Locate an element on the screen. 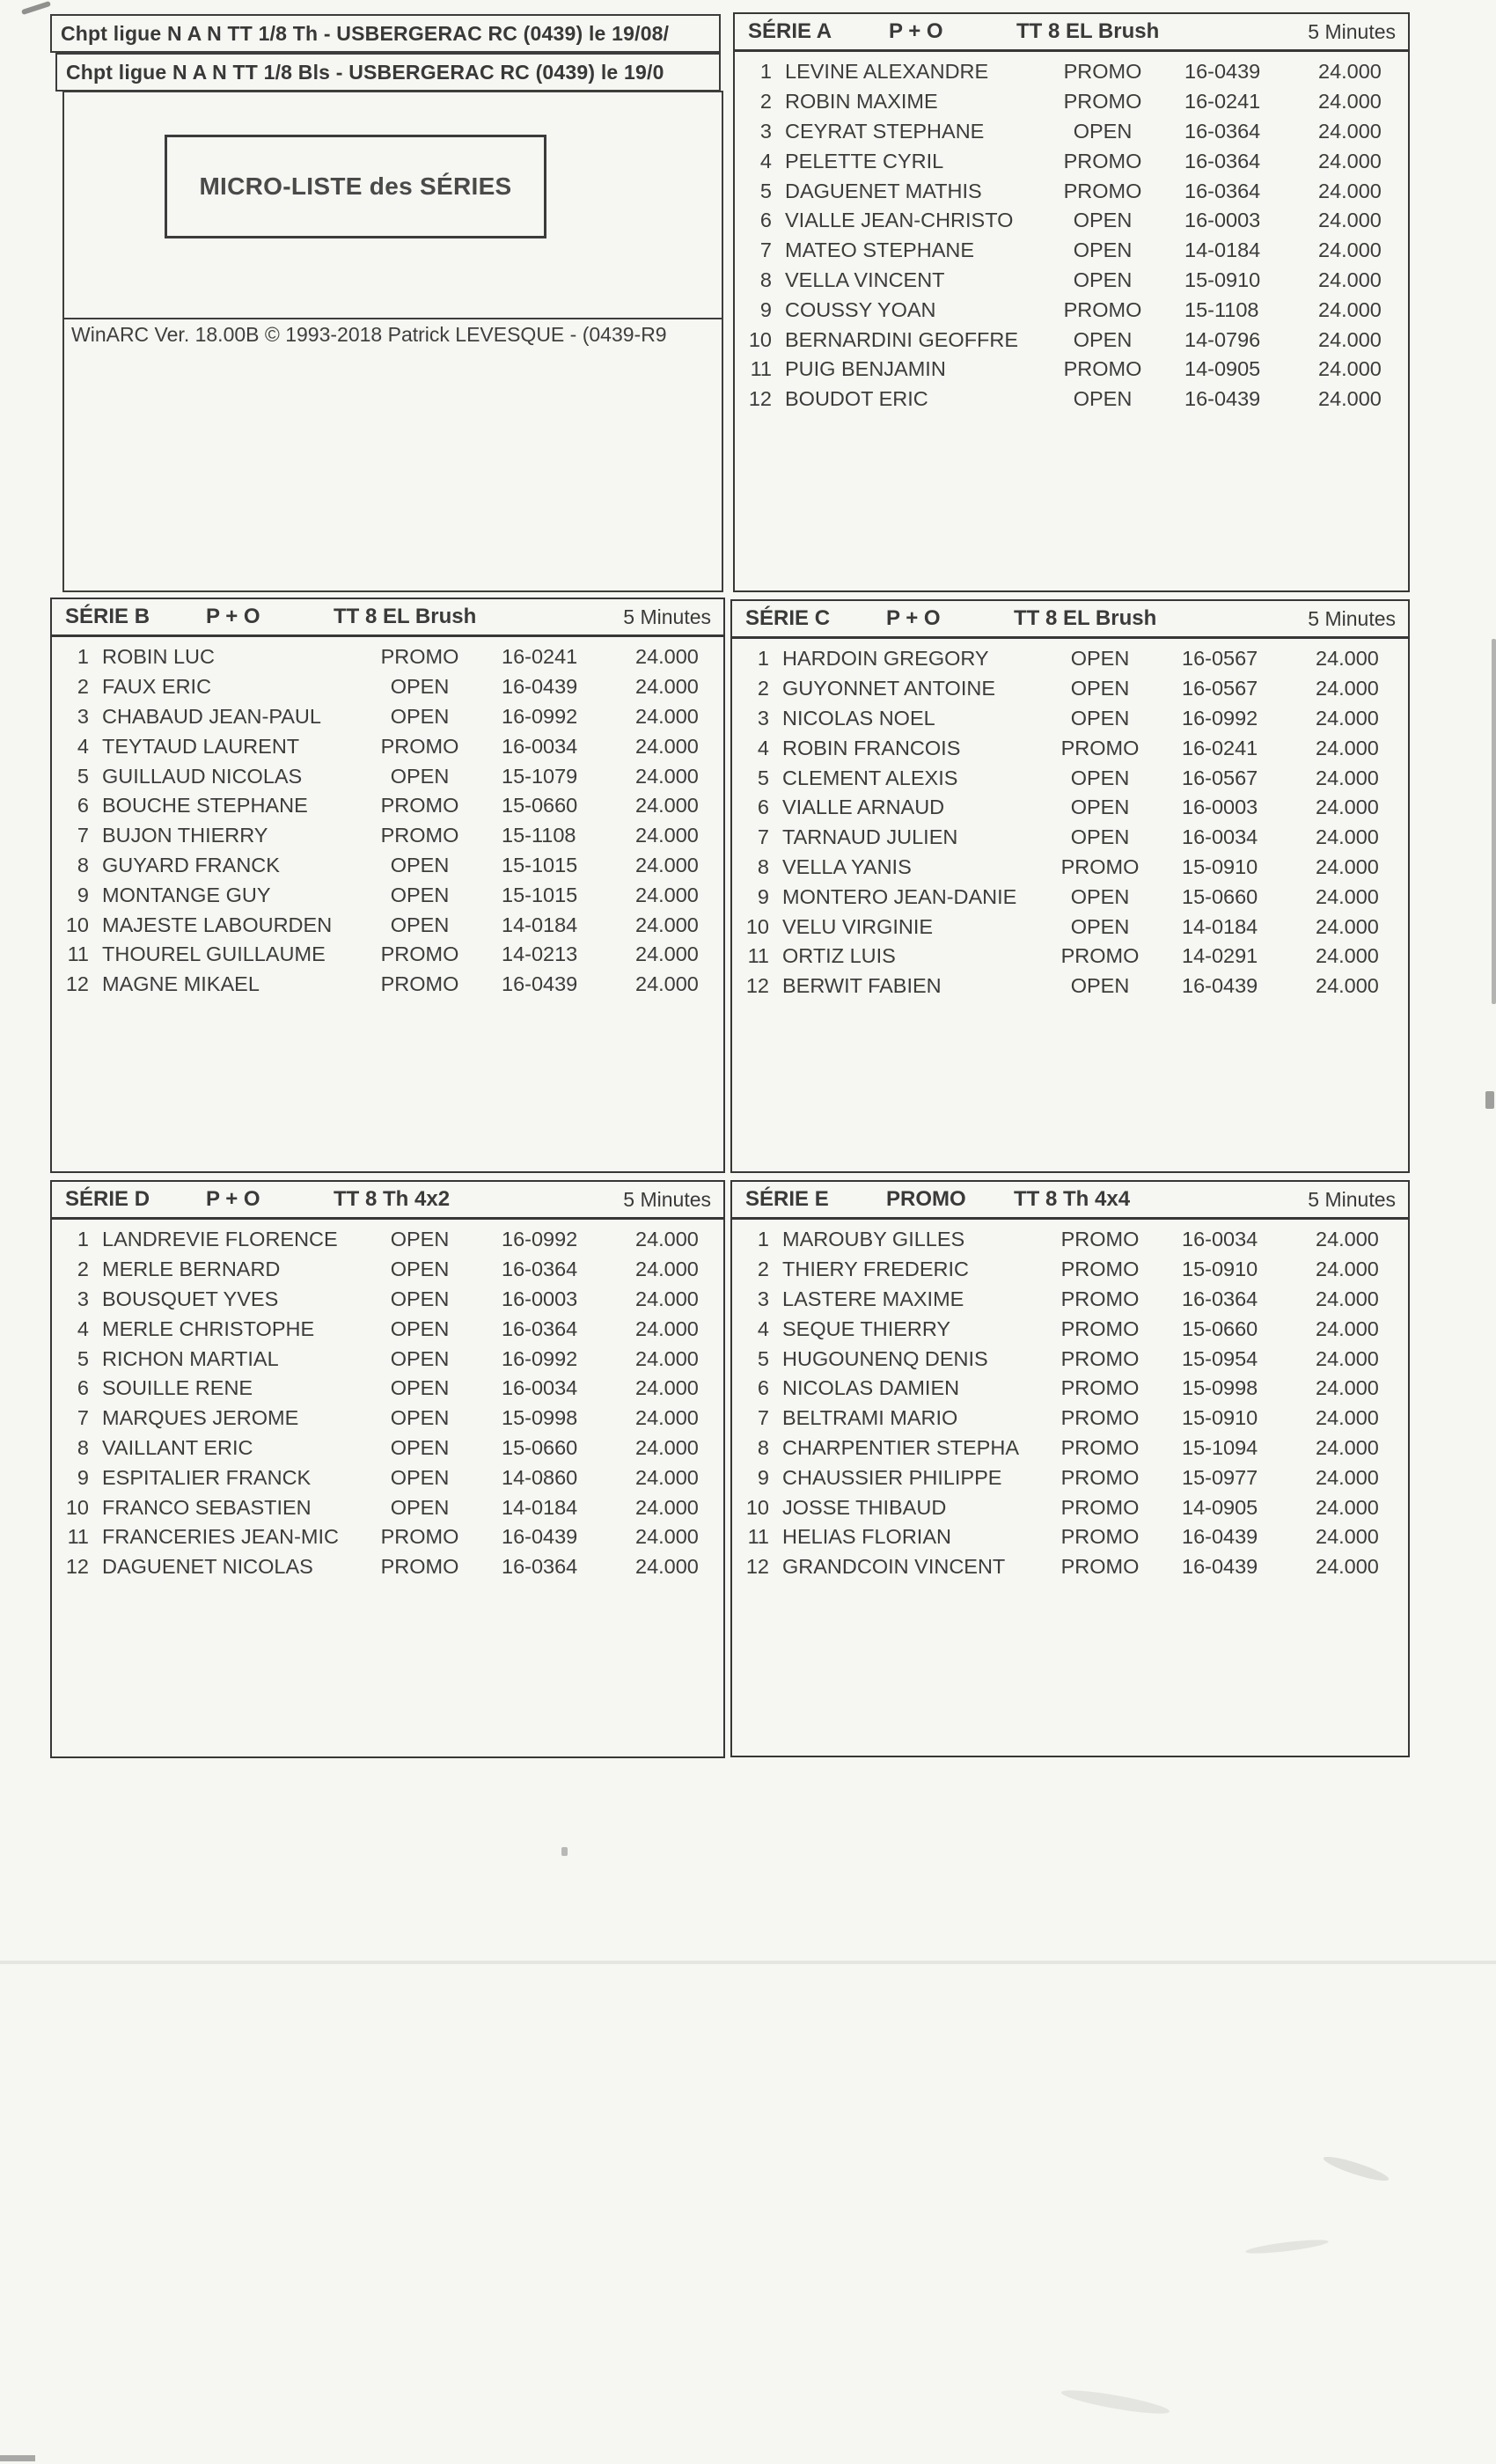 The width and height of the screenshot is (1496, 2464). entry-licence: 15-0910 is located at coordinates (1220, 866).